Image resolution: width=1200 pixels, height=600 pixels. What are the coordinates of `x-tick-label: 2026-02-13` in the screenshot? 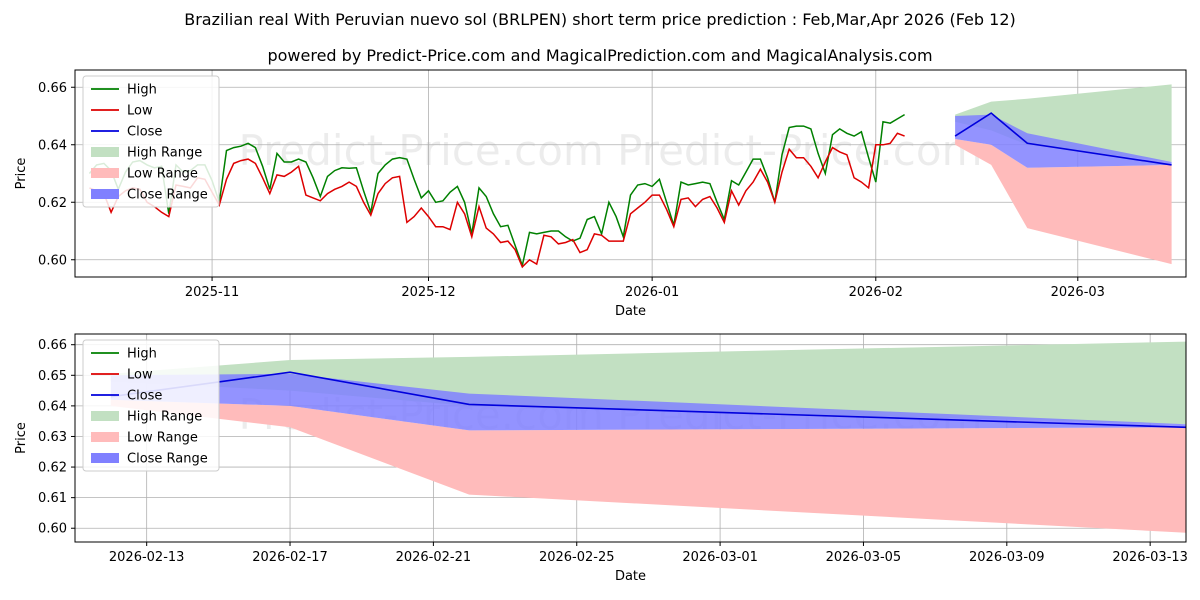 It's located at (147, 557).